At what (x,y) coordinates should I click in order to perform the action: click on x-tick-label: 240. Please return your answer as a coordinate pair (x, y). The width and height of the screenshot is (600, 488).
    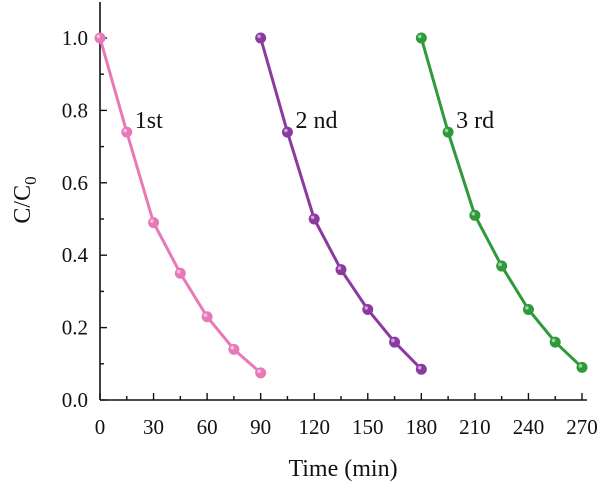
    Looking at the image, I should click on (529, 427).